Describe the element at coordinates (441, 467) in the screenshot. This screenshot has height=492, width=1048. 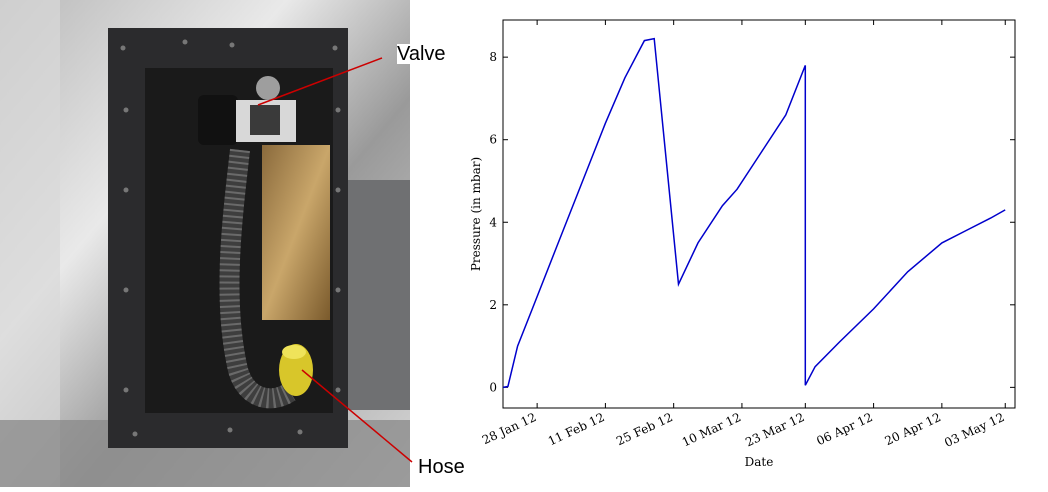
I see `hose-label: Hose` at that location.